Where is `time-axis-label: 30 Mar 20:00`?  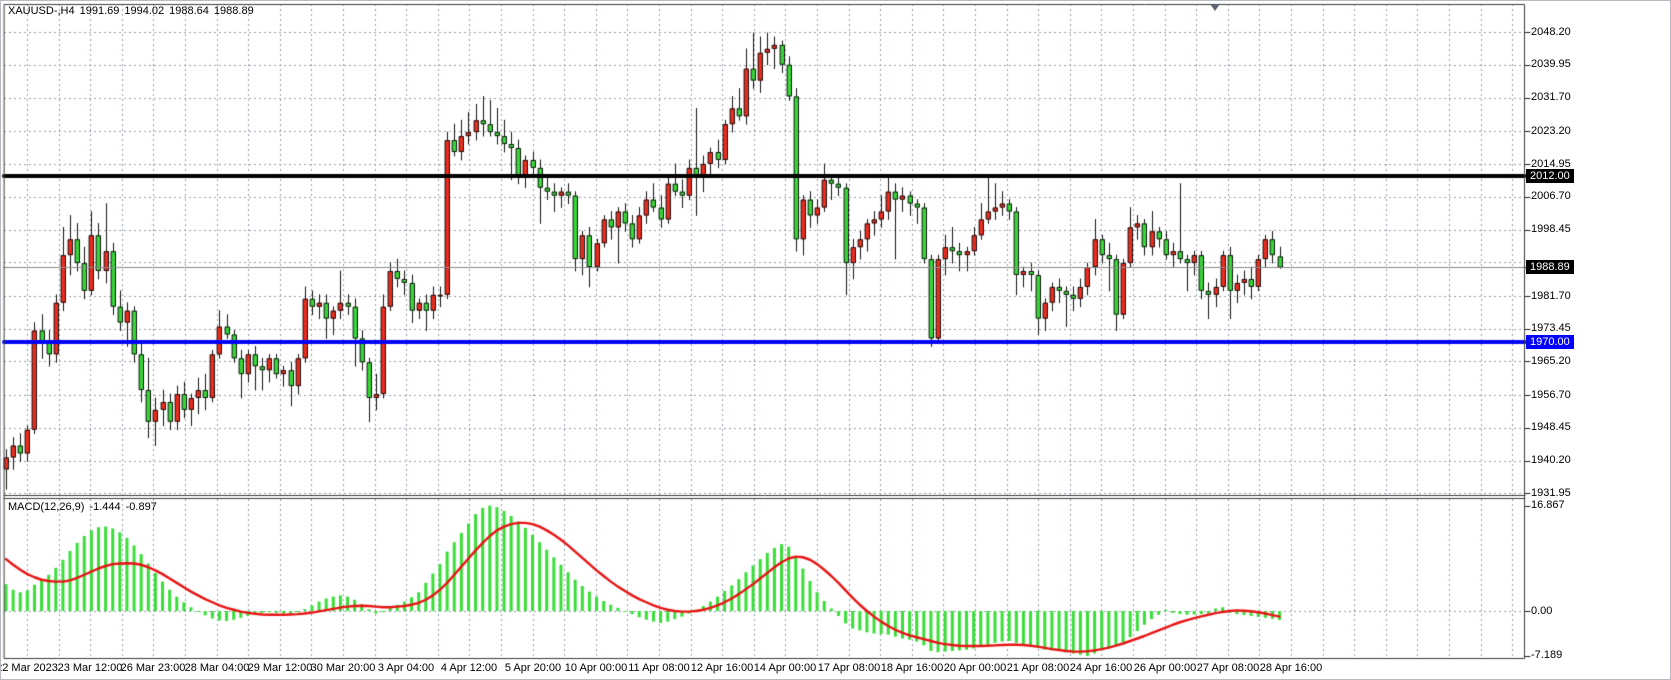
time-axis-label: 30 Mar 20:00 is located at coordinates (343, 668).